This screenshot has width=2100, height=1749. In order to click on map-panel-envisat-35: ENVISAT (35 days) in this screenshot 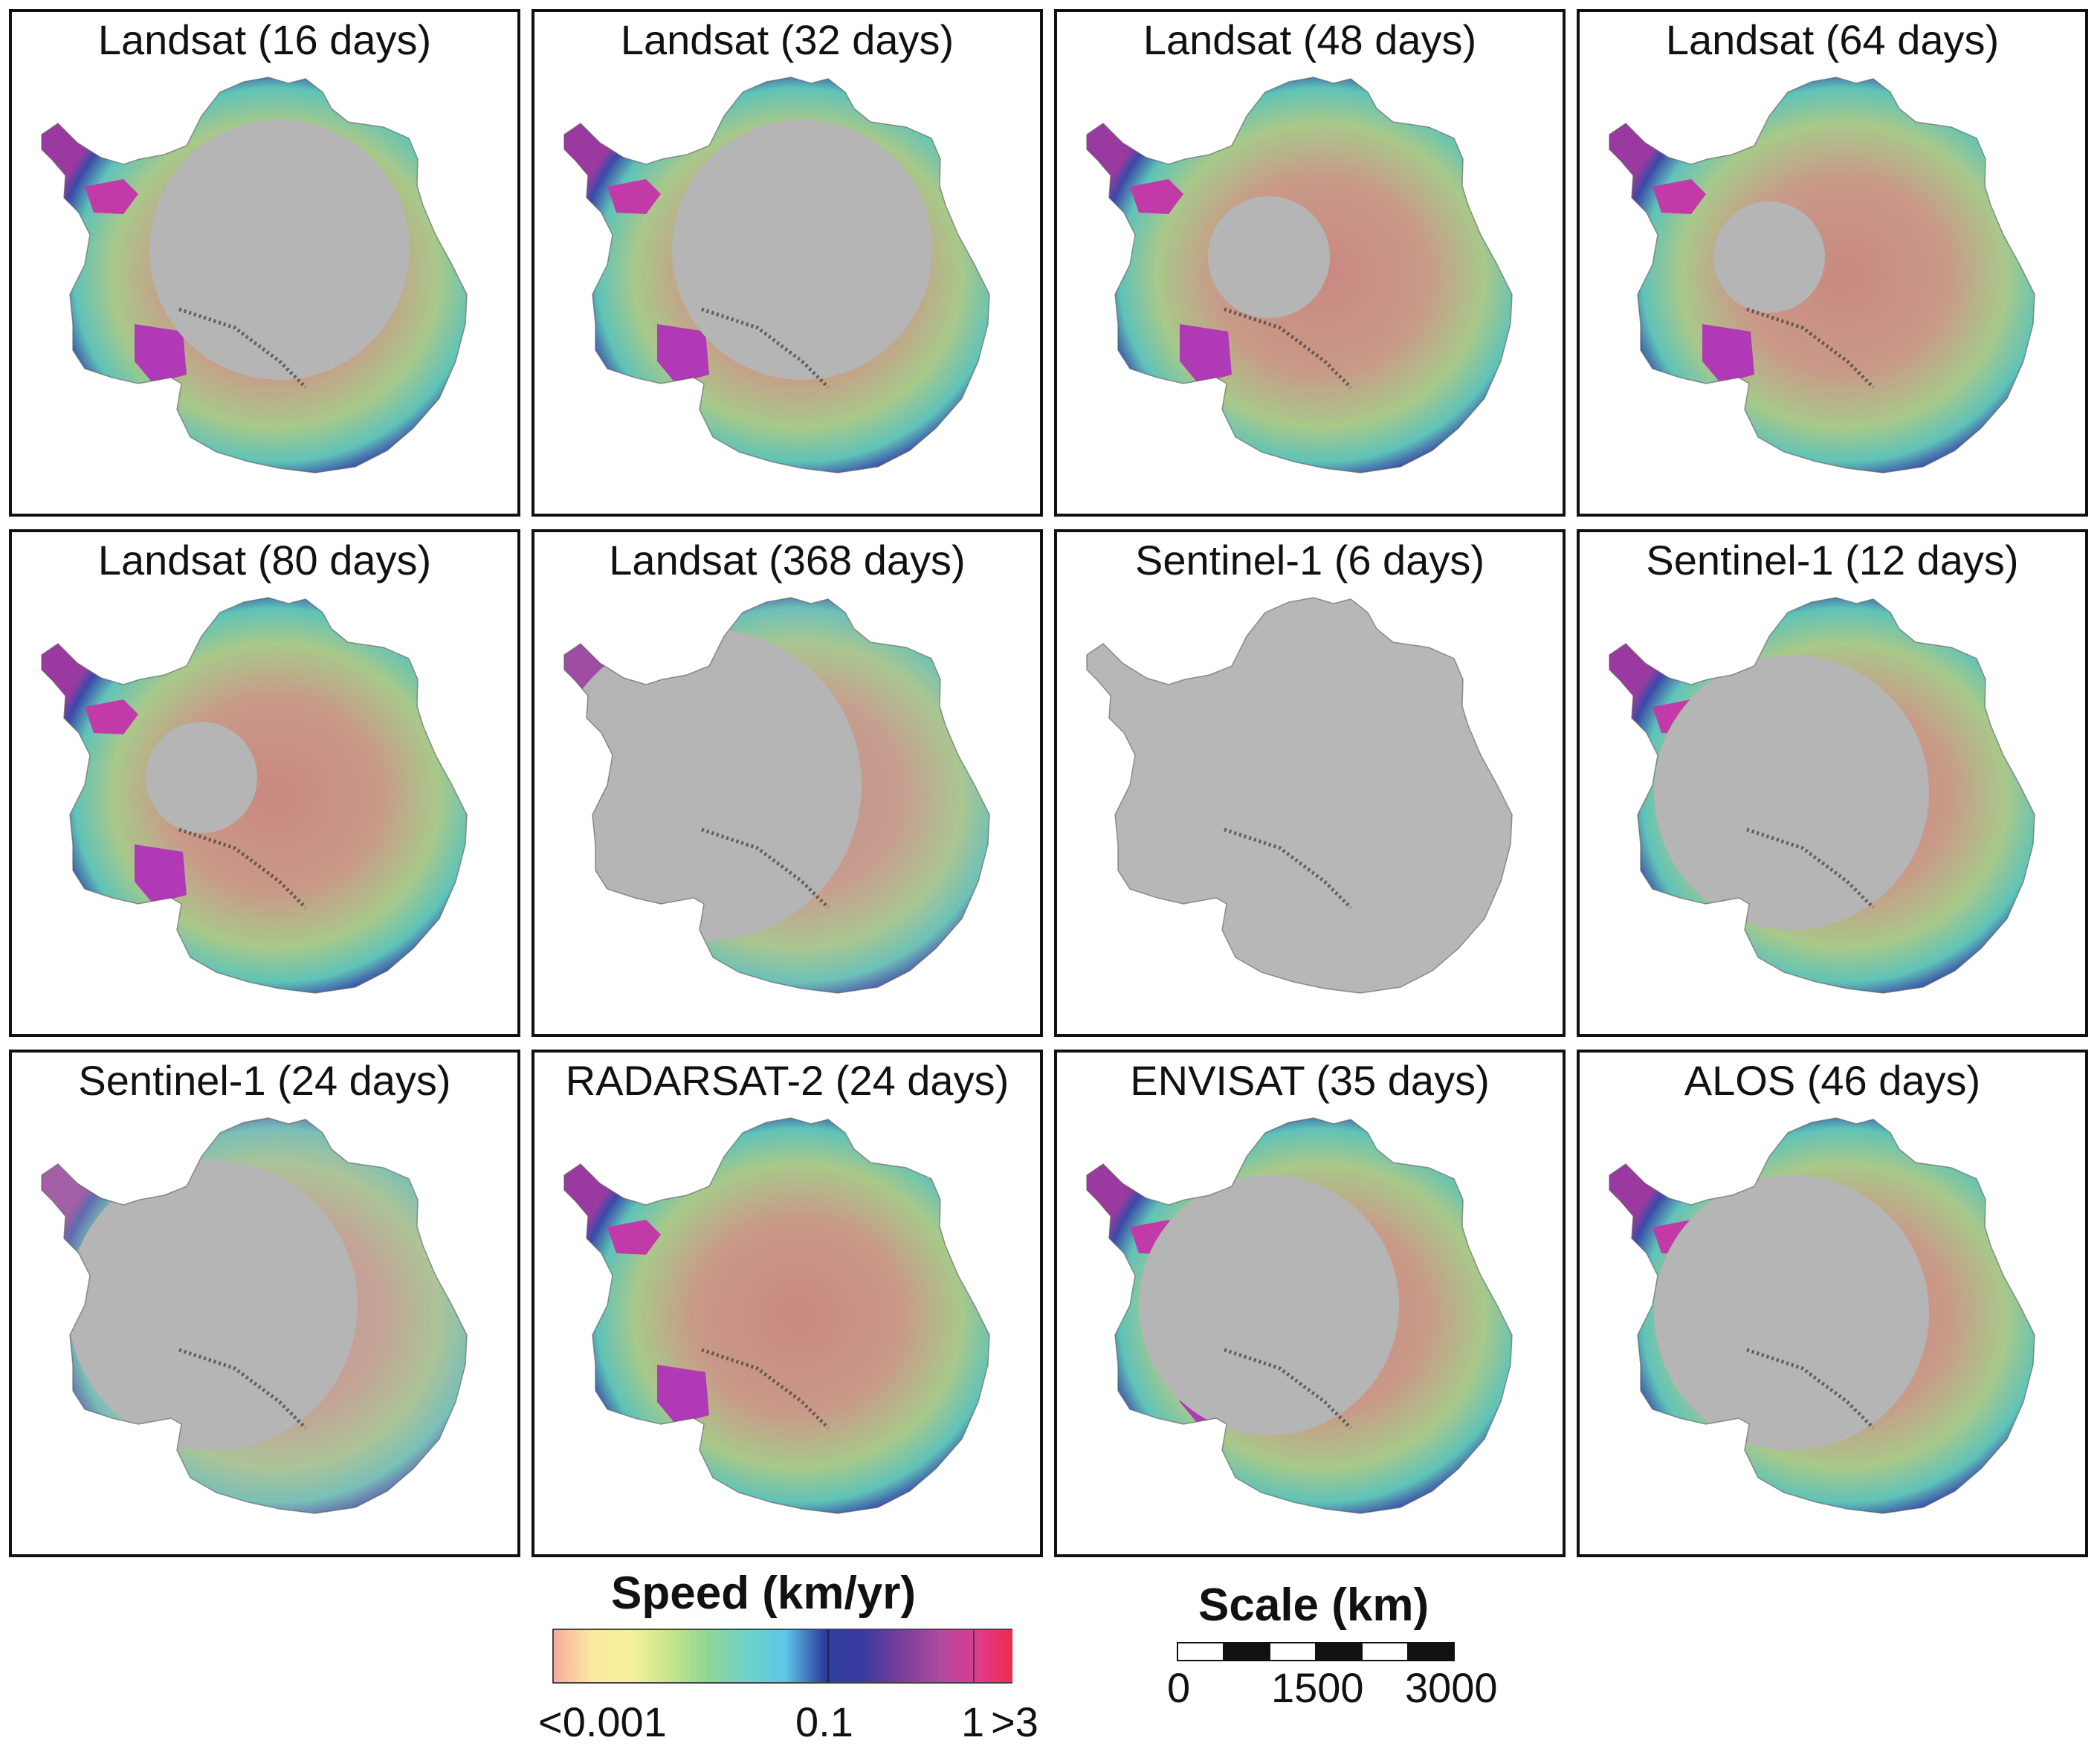, I will do `click(1310, 1303)`.